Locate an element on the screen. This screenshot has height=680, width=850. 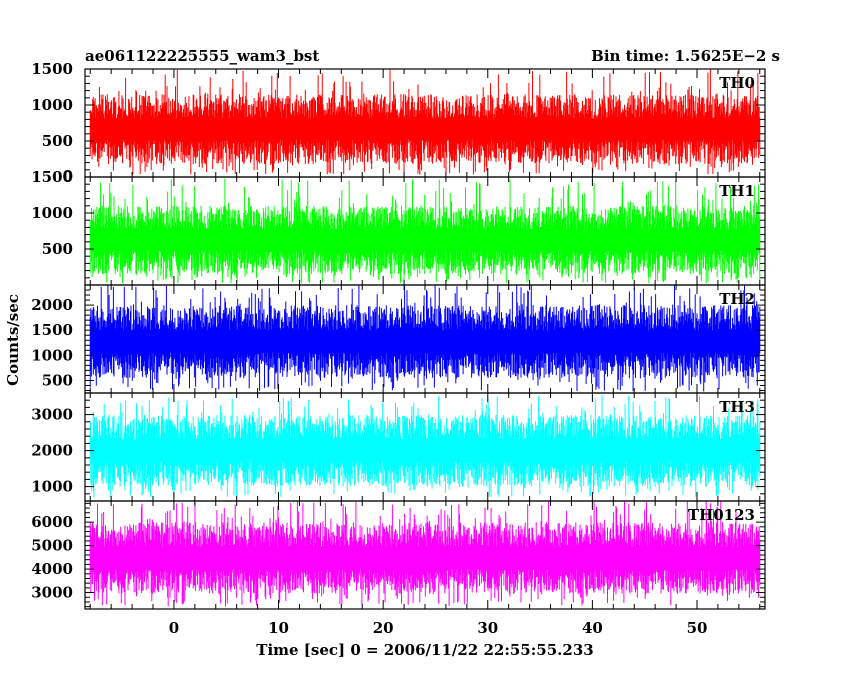
panel-th3: 1000 2000 3000 TH3 is located at coordinates (398, 447).